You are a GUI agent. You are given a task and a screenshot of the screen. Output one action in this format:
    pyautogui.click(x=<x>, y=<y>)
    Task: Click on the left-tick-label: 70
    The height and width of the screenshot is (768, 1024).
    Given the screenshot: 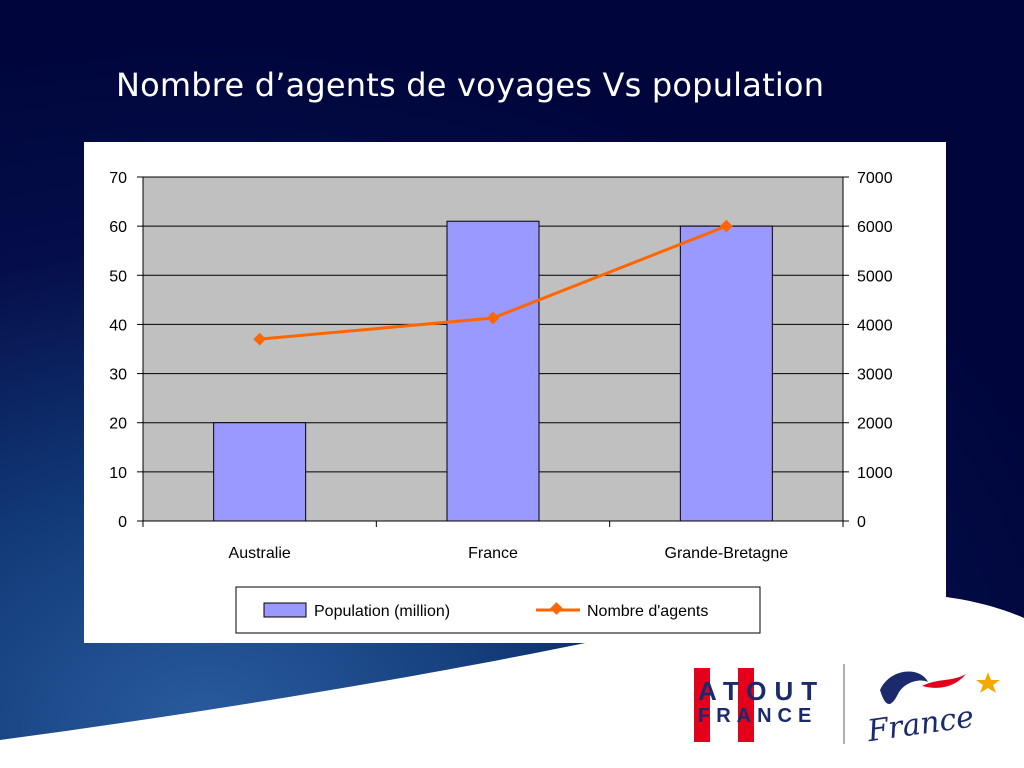 What is the action you would take?
    pyautogui.click(x=118, y=178)
    